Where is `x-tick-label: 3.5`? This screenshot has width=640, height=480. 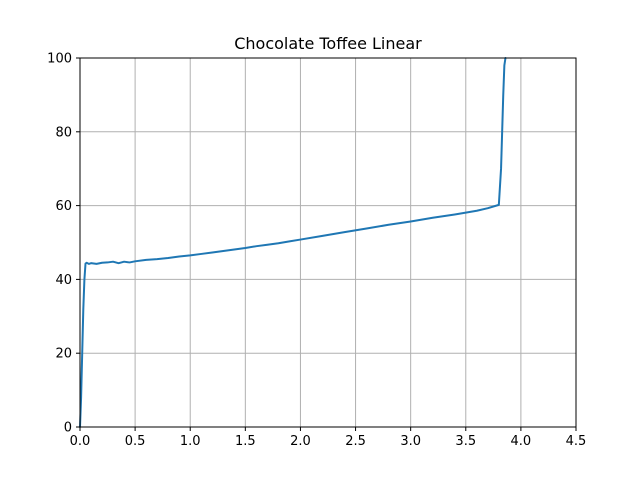
x-tick-label: 3.5 is located at coordinates (465, 441).